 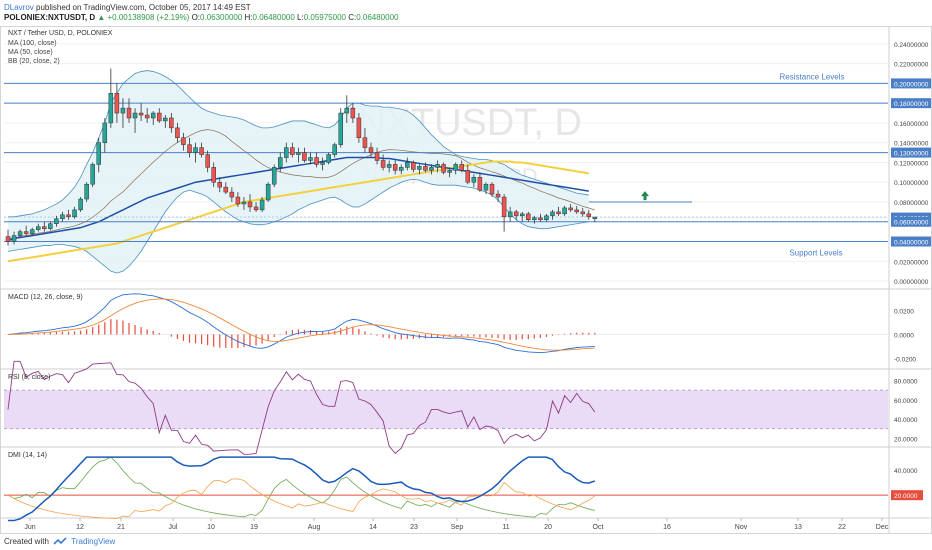 What do you see at coordinates (906, 420) in the screenshot?
I see `rsi-tick-label: 40.0000` at bounding box center [906, 420].